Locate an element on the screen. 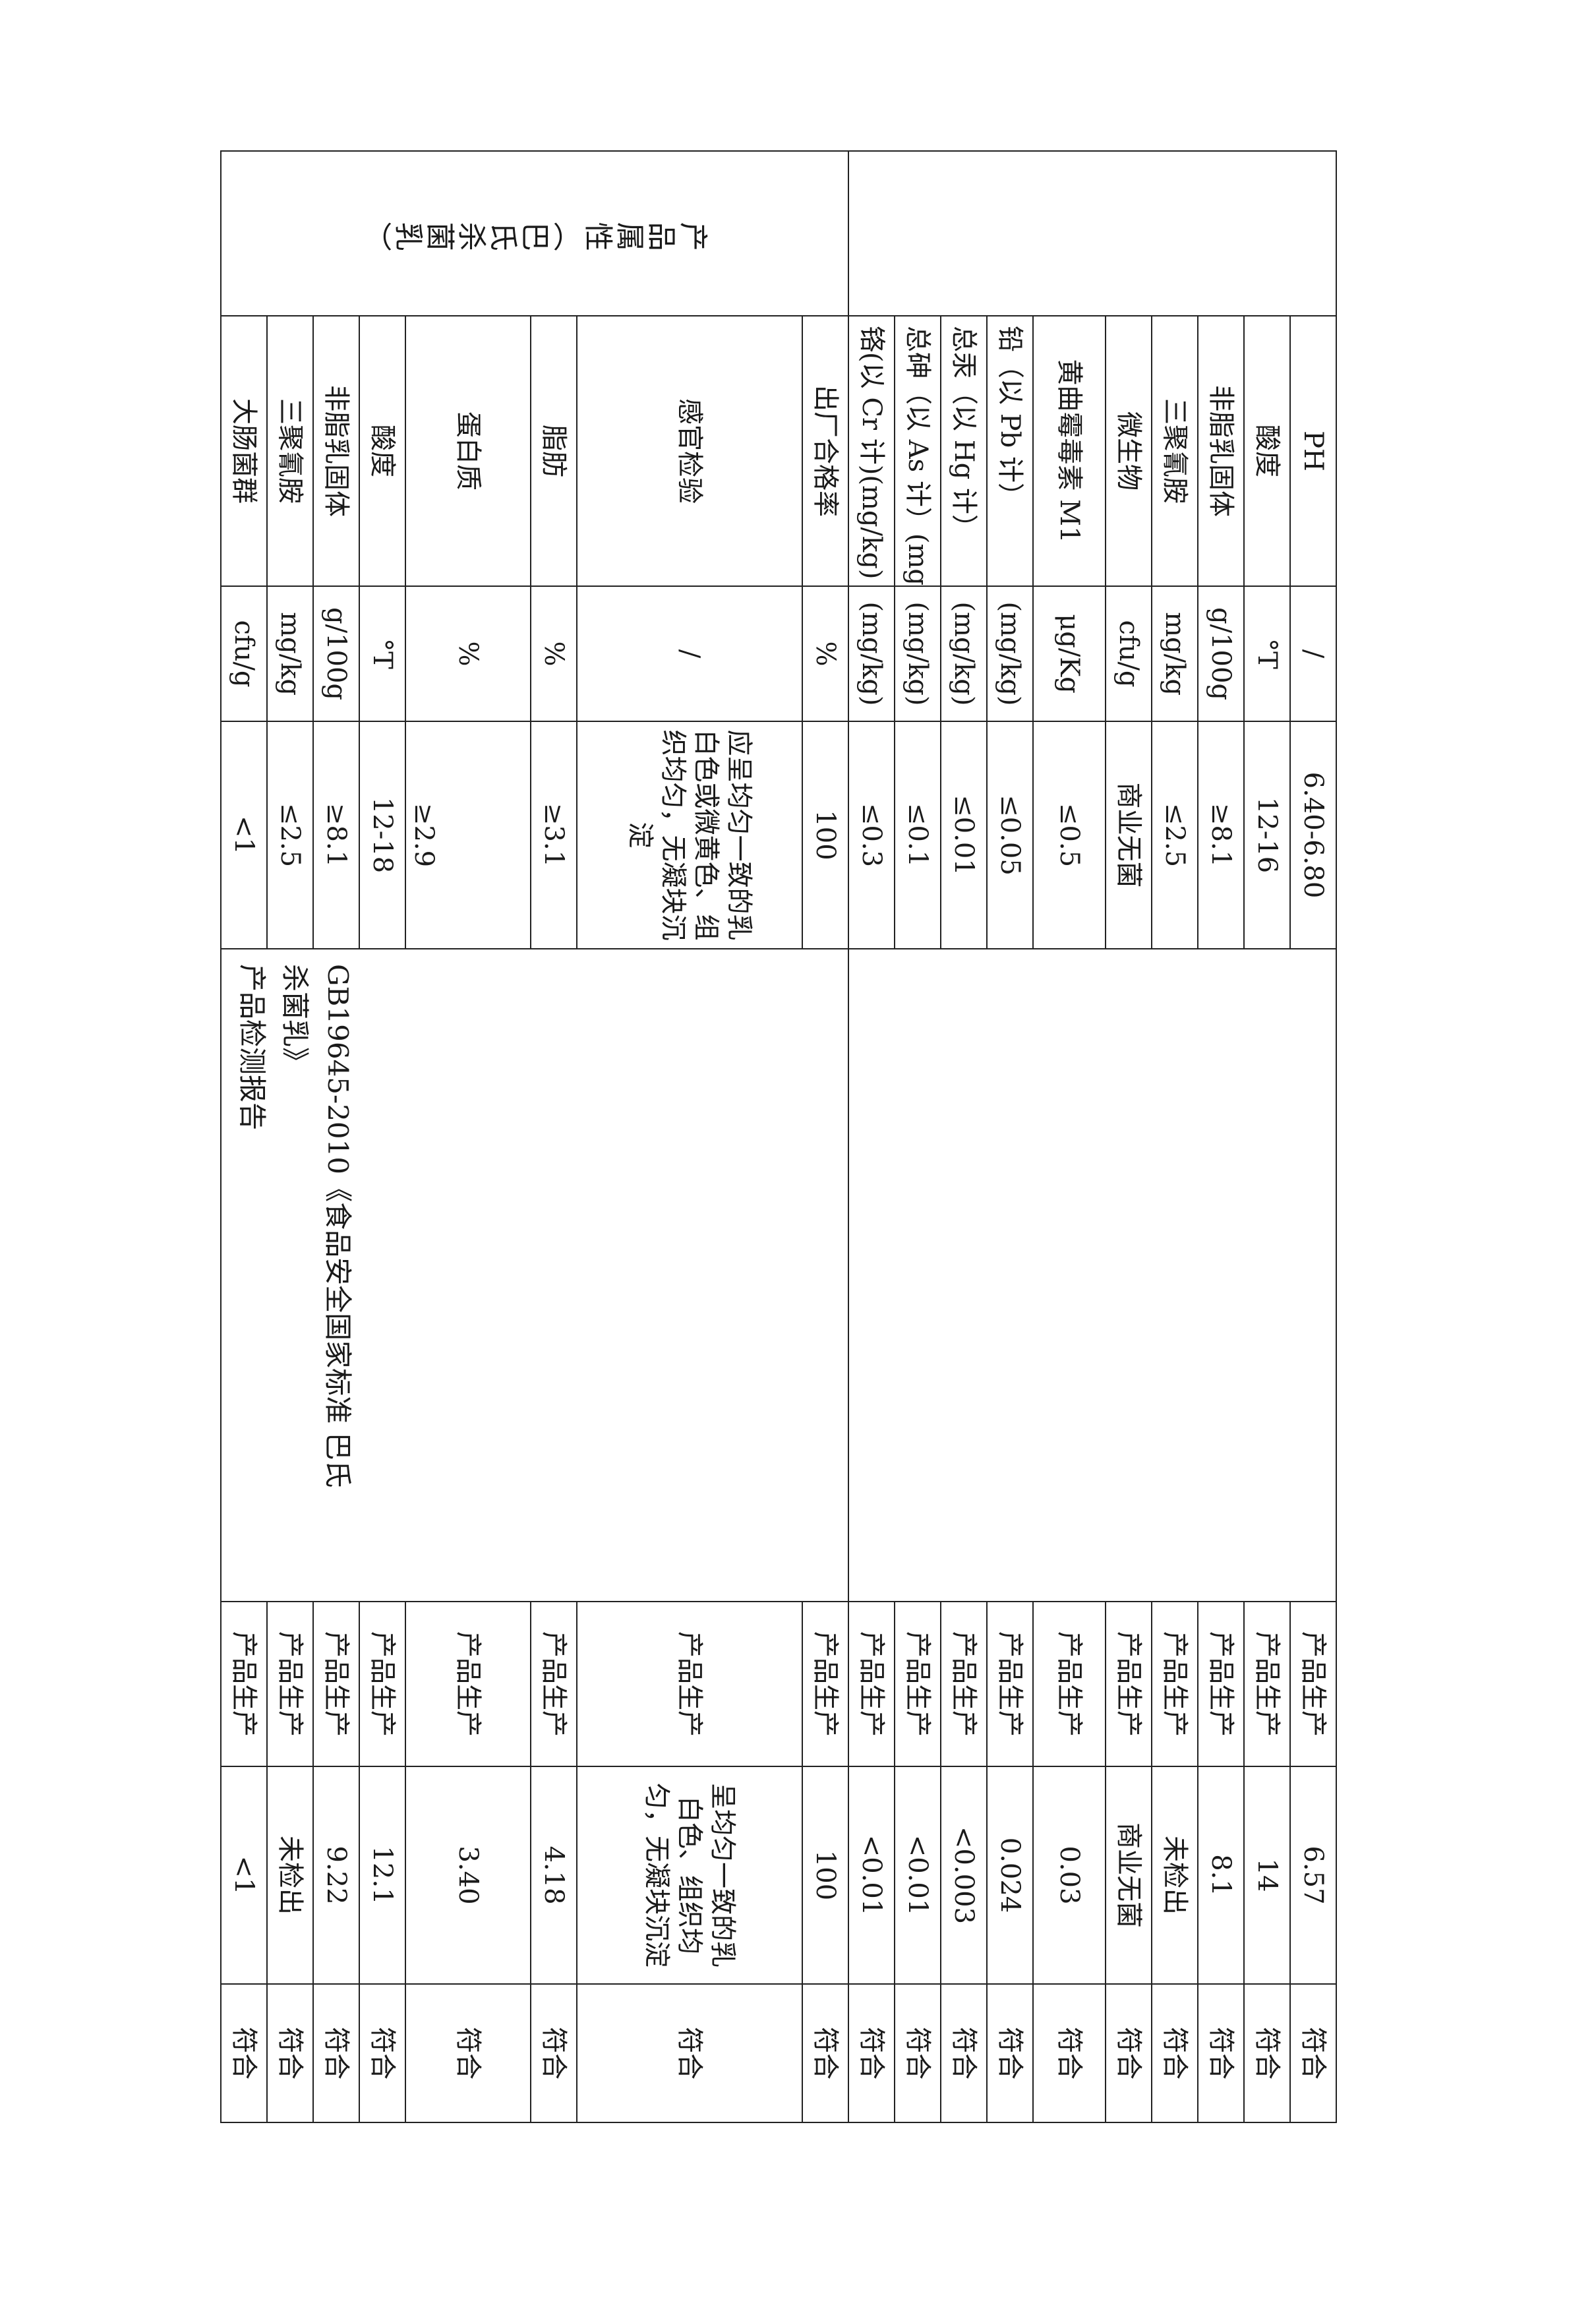 This screenshot has height=2313, width=1596. requirement-cell: ≤0.5 is located at coordinates (1069, 835).